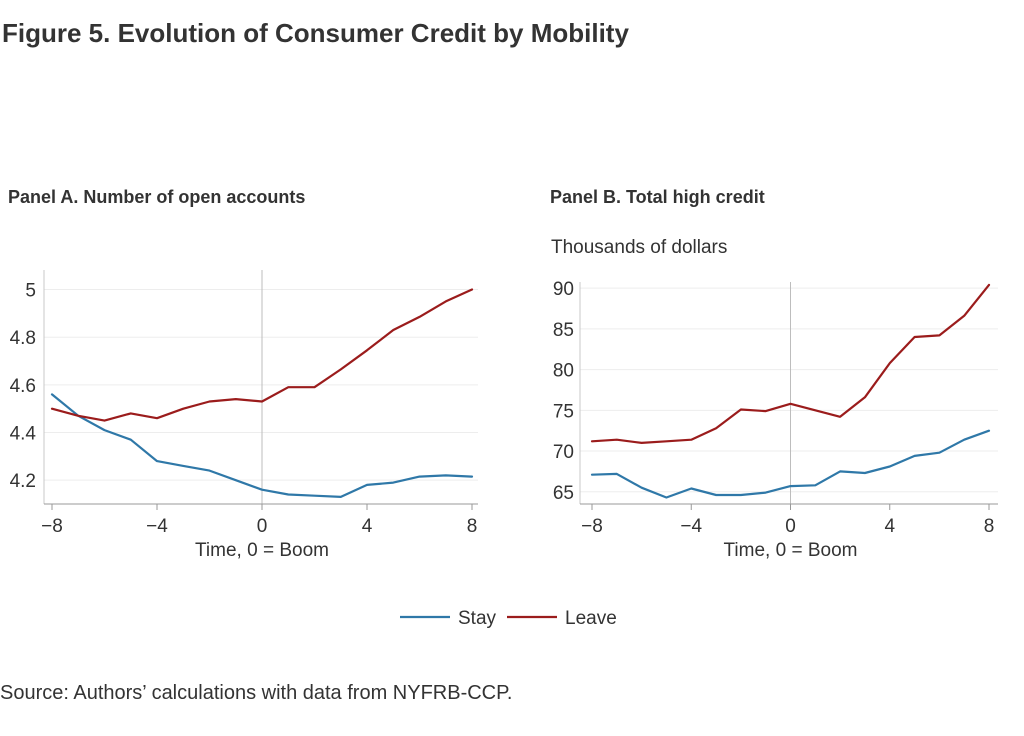 The height and width of the screenshot is (736, 1024). Describe the element at coordinates (657, 197) in the screenshot. I see `panel-b-title: Panel B. Total high credit` at that location.